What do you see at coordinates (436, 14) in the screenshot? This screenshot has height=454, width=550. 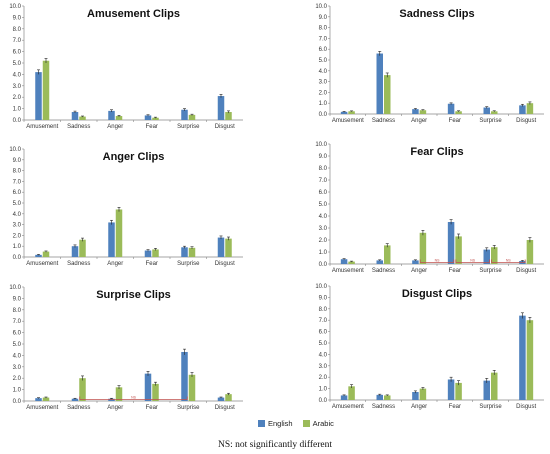 I see `chart-title: Sadness Clips` at bounding box center [436, 14].